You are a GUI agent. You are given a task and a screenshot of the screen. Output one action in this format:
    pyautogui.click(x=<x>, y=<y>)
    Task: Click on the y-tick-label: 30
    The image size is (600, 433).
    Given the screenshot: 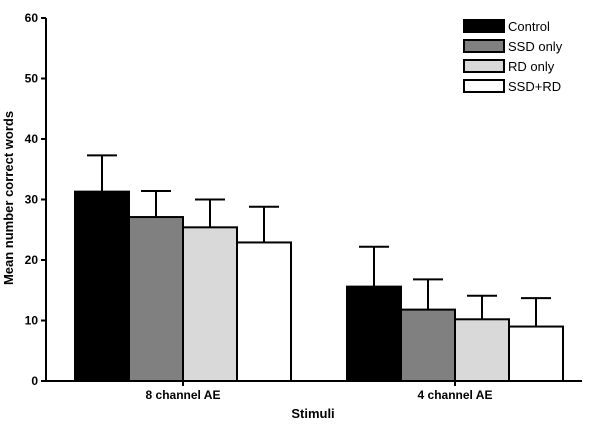 What is the action you would take?
    pyautogui.click(x=32, y=200)
    